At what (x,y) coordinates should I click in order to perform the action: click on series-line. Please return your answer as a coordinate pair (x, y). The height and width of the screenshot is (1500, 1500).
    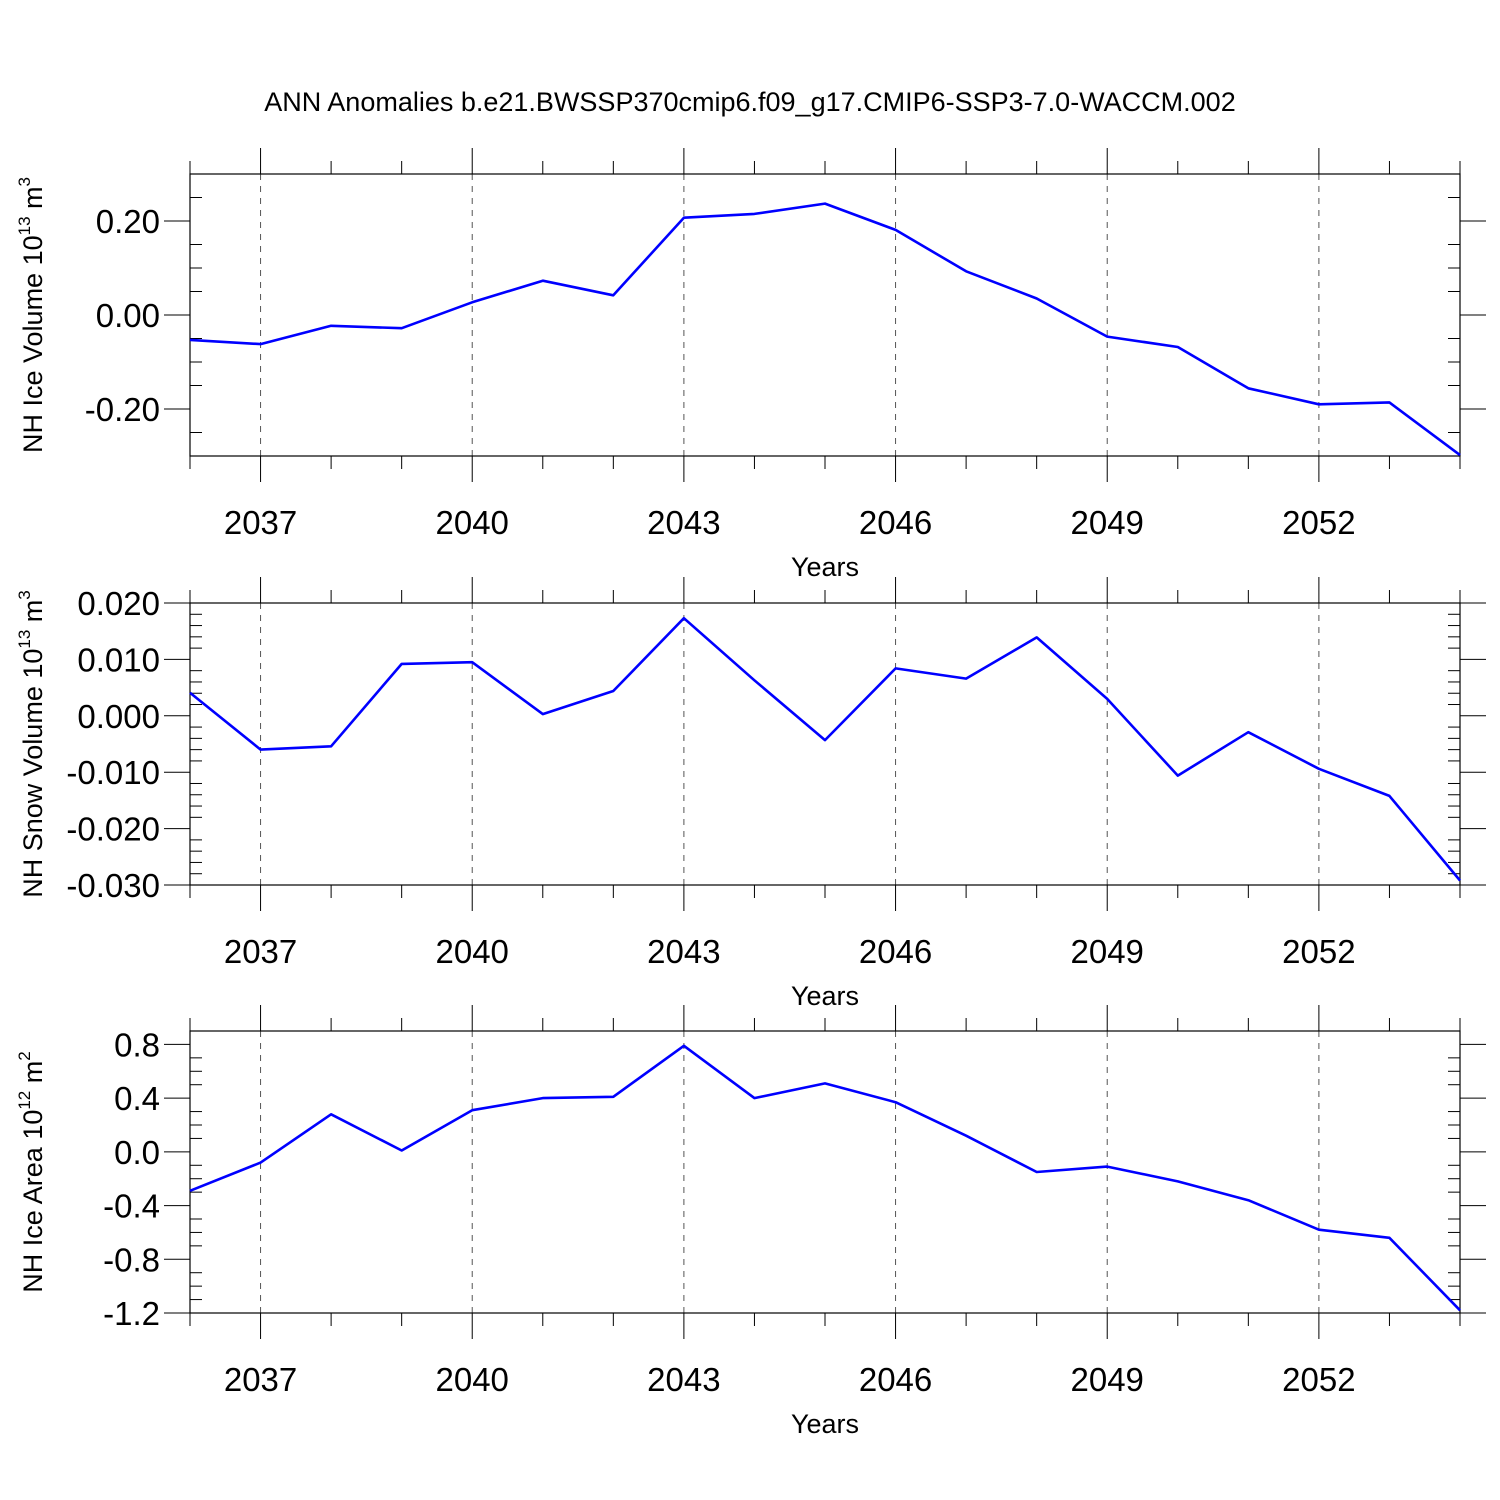
    Looking at the image, I should click on (825, 329).